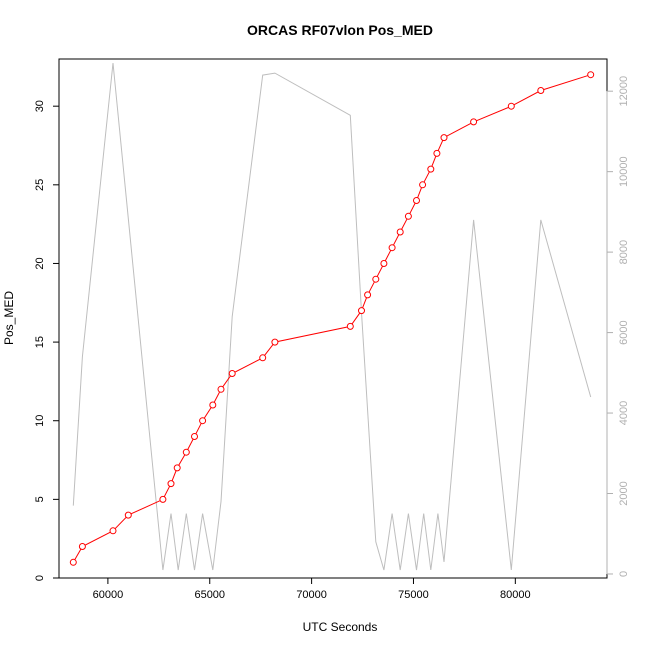 The width and height of the screenshot is (650, 650). What do you see at coordinates (40, 421) in the screenshot?
I see `y-tick-label: 10` at bounding box center [40, 421].